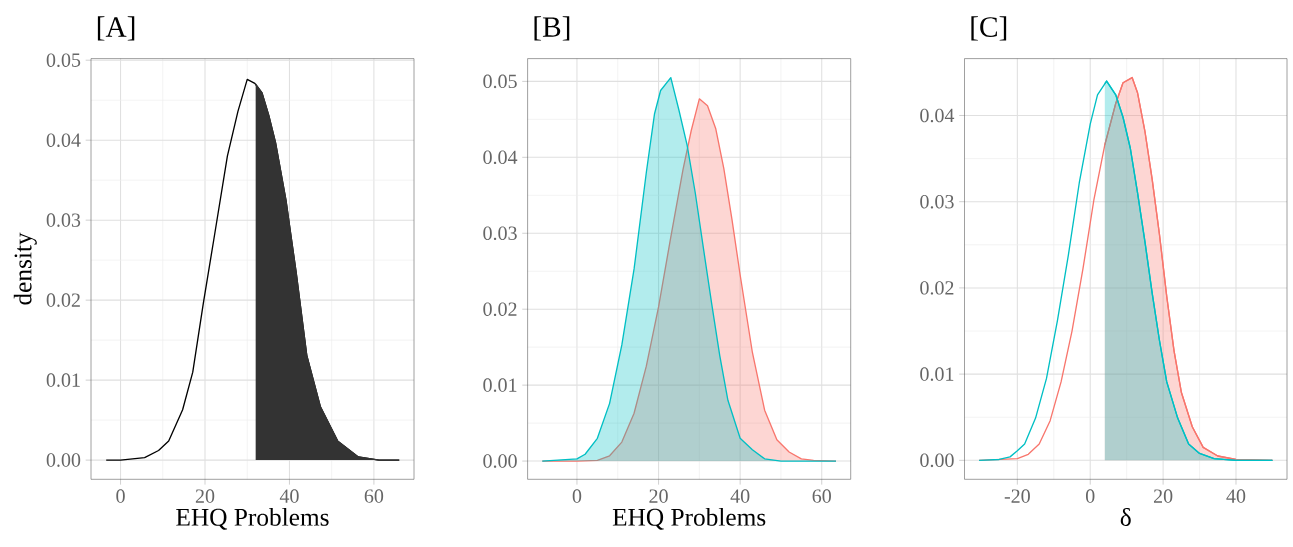  What do you see at coordinates (1125, 517) in the screenshot?
I see `x-axis-title: δ` at bounding box center [1125, 517].